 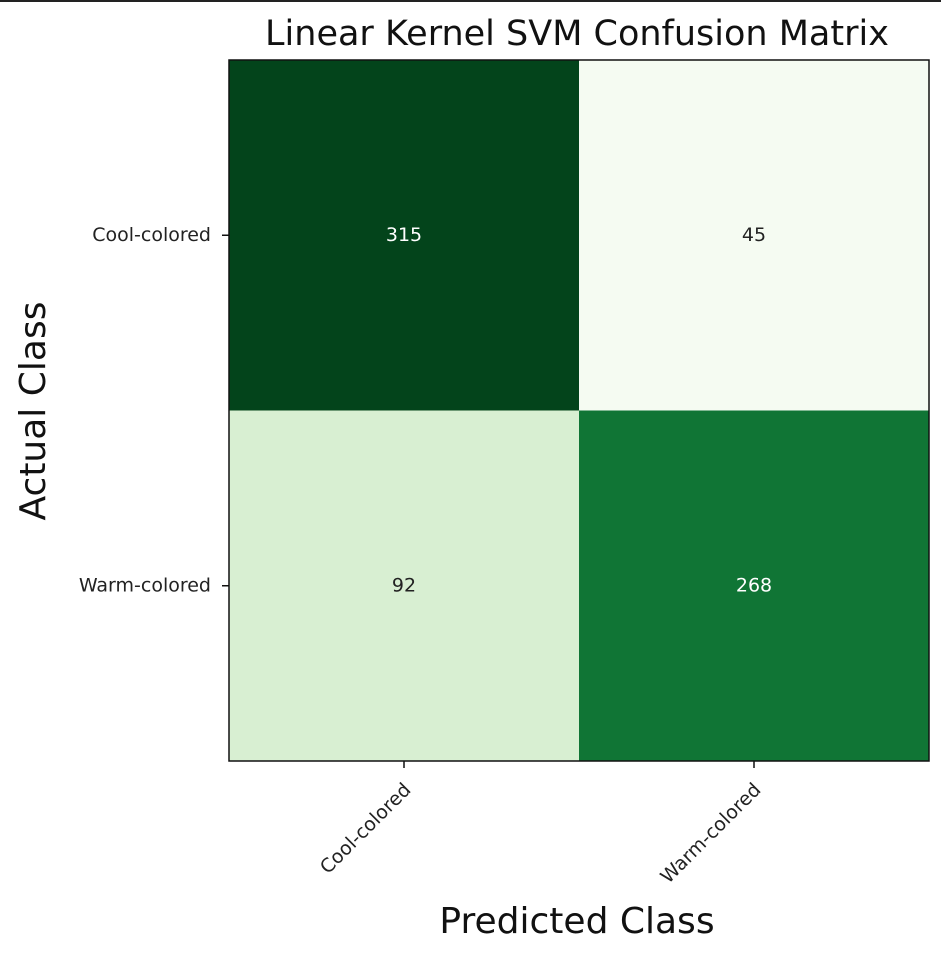 I want to click on y-axis-label: Actual Class, so click(x=33, y=411).